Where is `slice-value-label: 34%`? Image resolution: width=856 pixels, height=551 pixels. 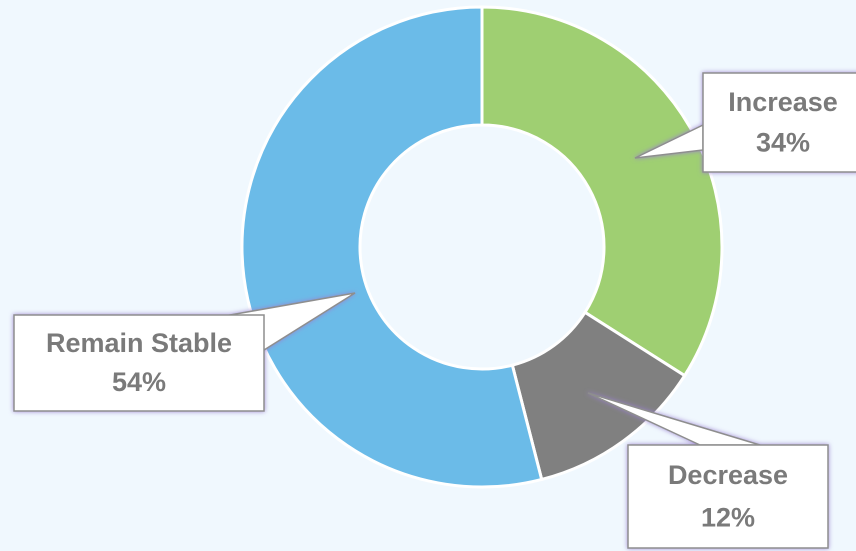
slice-value-label: 34% is located at coordinates (783, 142).